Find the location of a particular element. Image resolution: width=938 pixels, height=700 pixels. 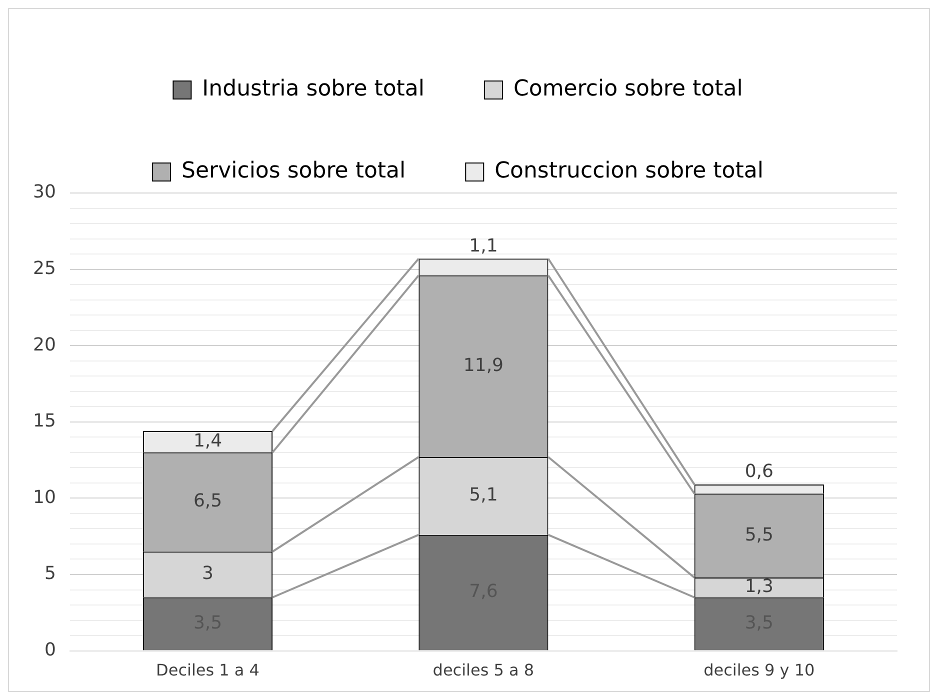

x-tick-label: deciles 9 y 10 is located at coordinates (759, 670).